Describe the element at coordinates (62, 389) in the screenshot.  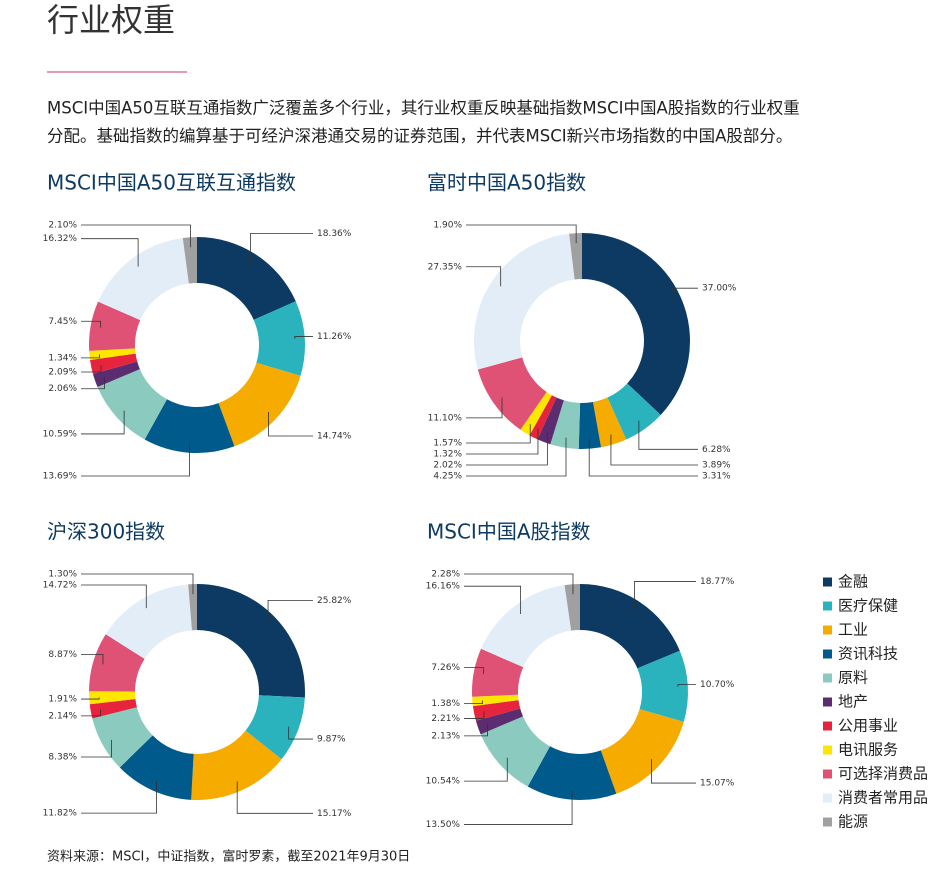
I see `data-label: 2.06%` at that location.